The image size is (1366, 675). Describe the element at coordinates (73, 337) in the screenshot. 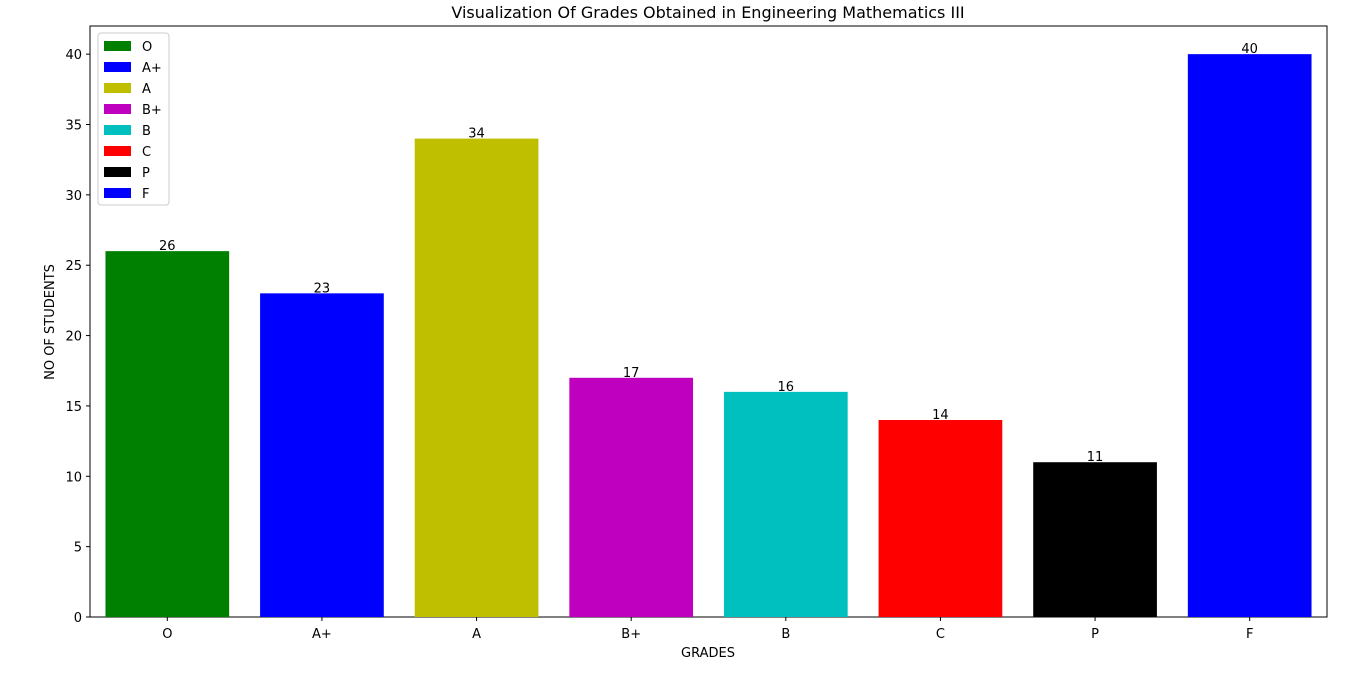

I see `y-tick-label: 20` at that location.